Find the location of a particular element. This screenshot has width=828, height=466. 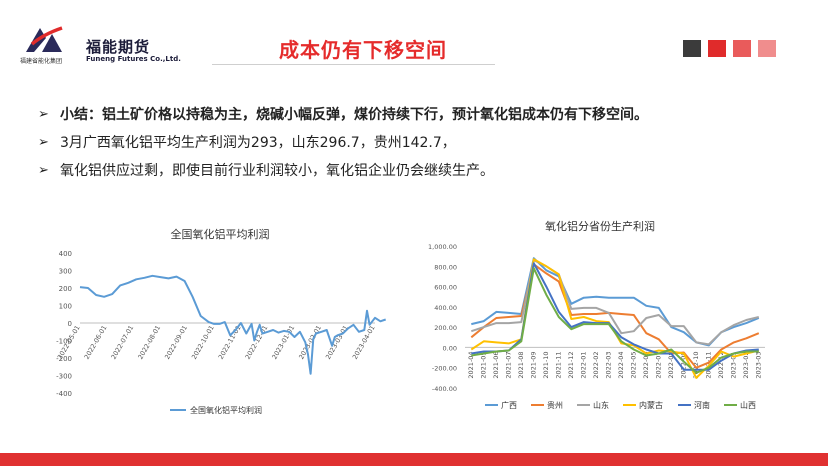

logo-subtitle: 福建省能化集团 is located at coordinates (41, 61).